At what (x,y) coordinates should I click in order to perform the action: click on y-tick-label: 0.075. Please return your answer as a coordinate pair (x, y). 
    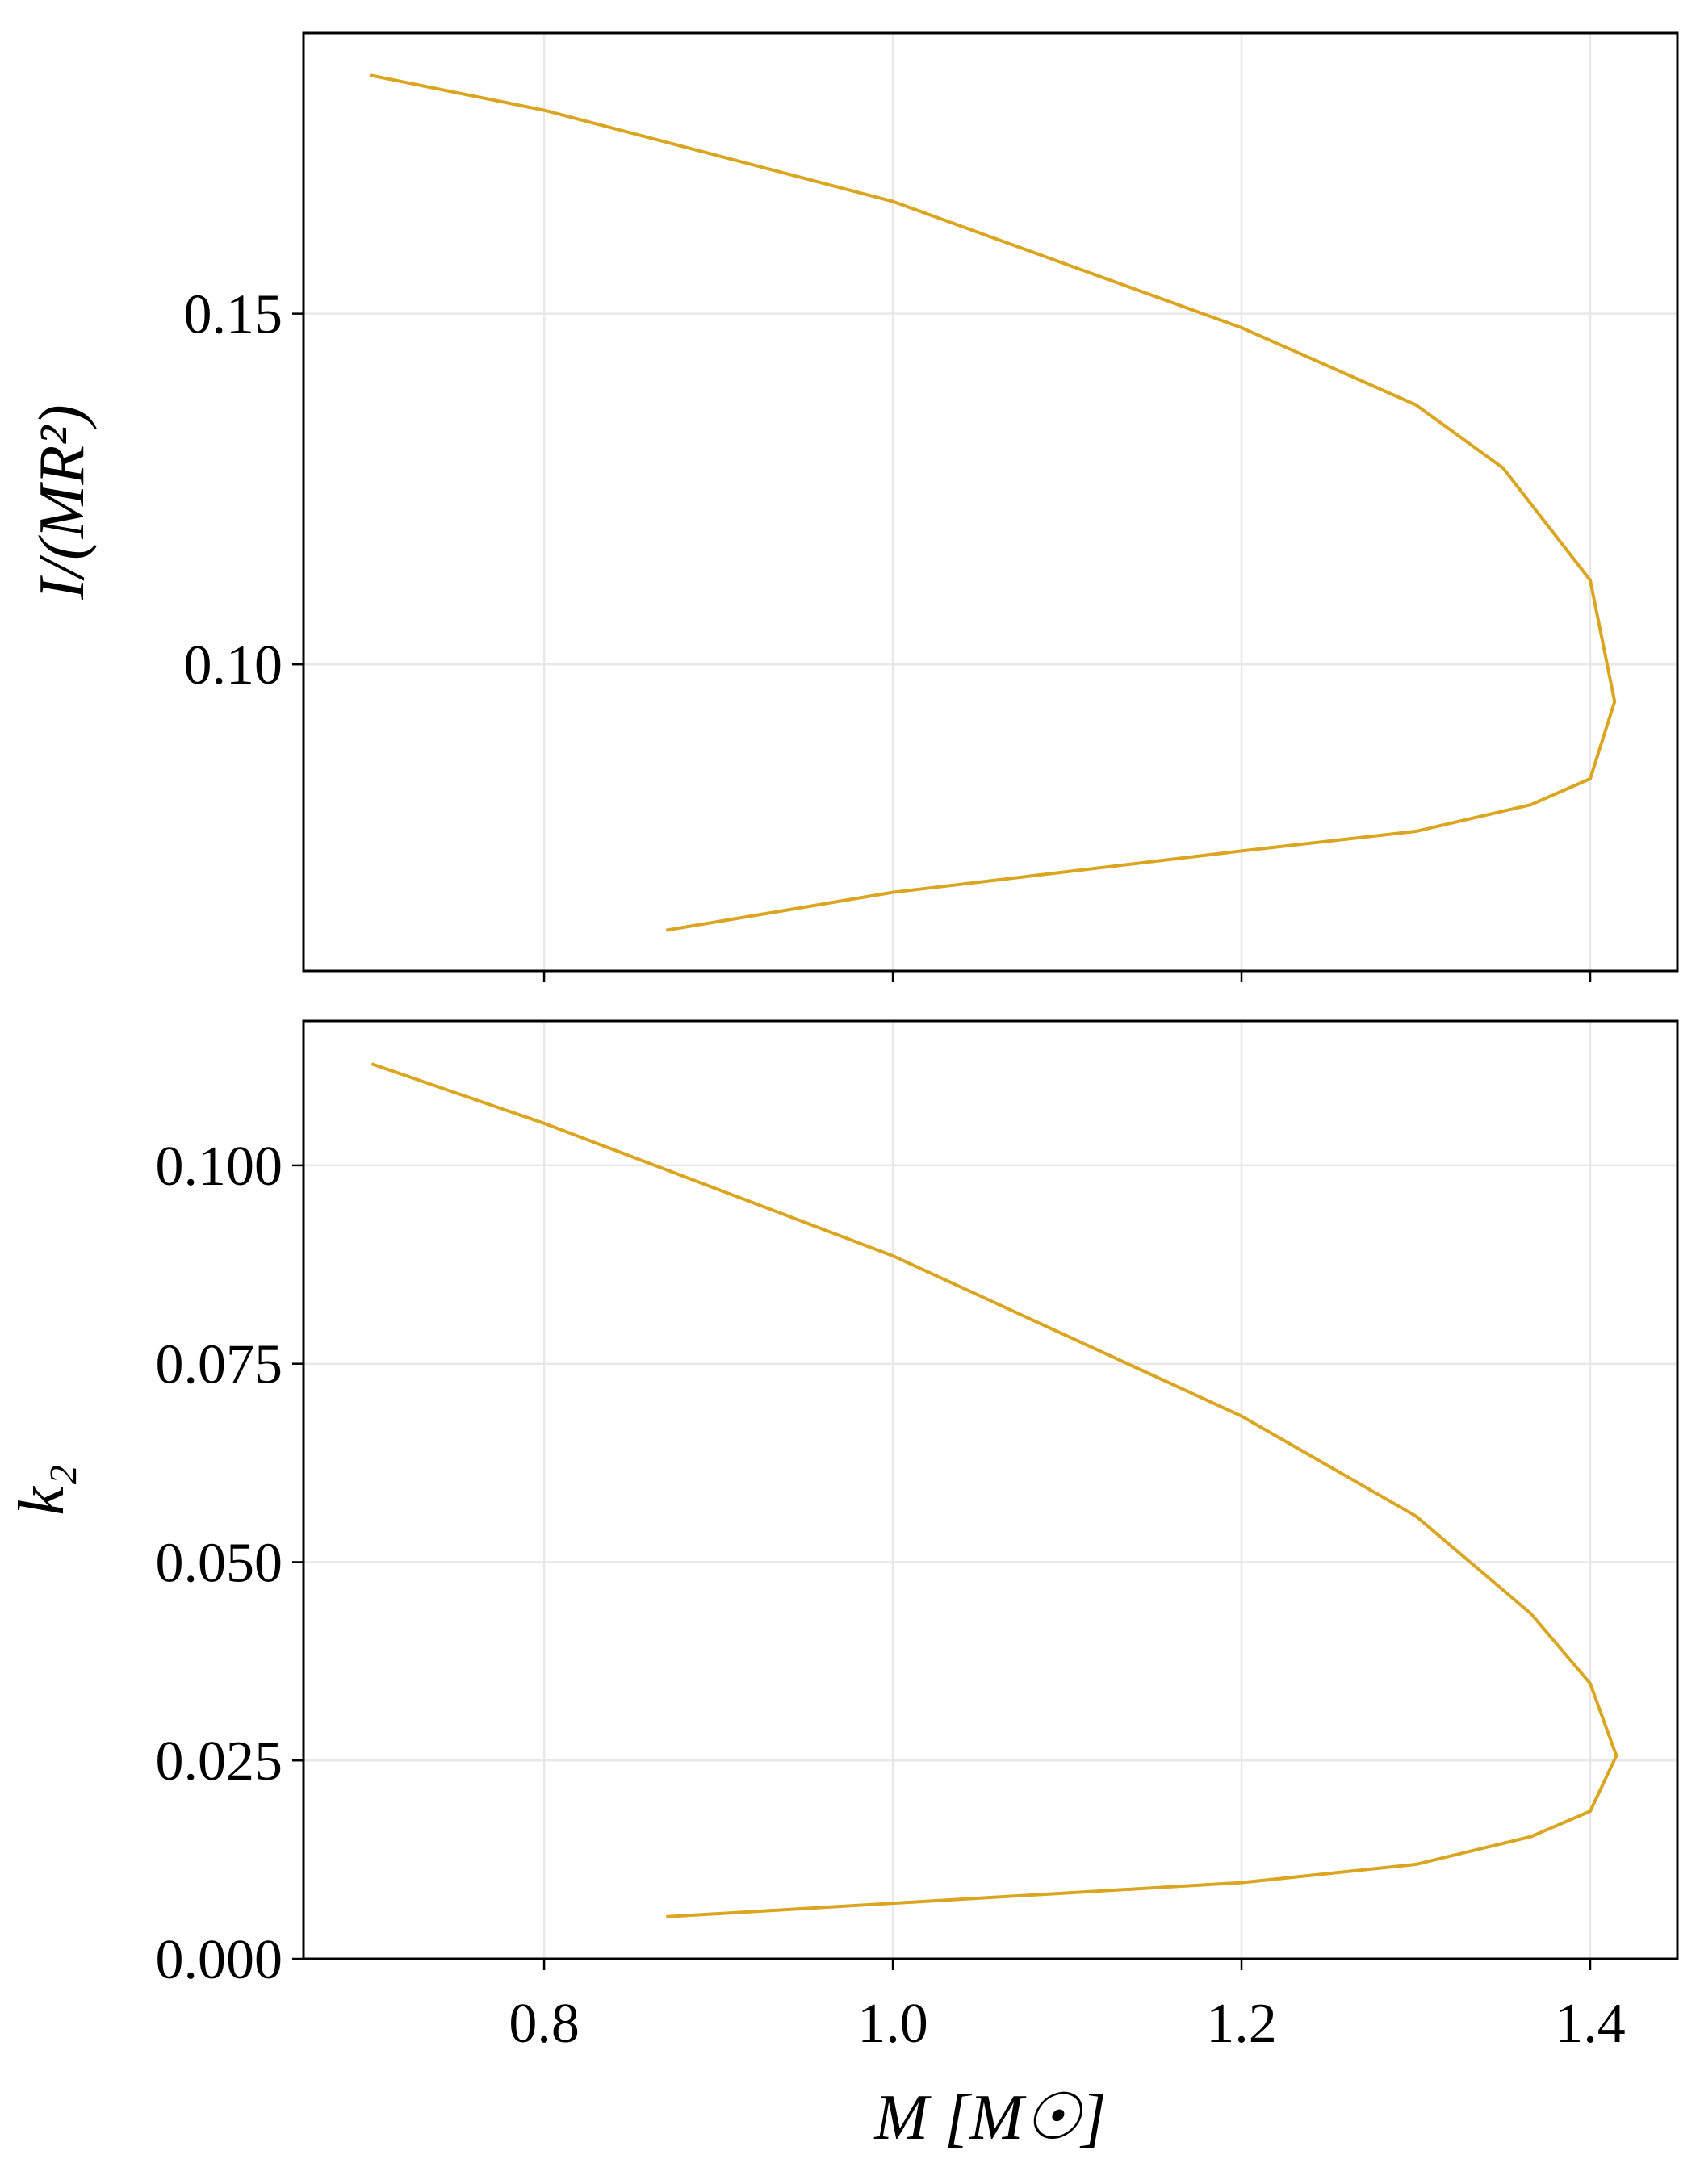
    Looking at the image, I should click on (219, 1365).